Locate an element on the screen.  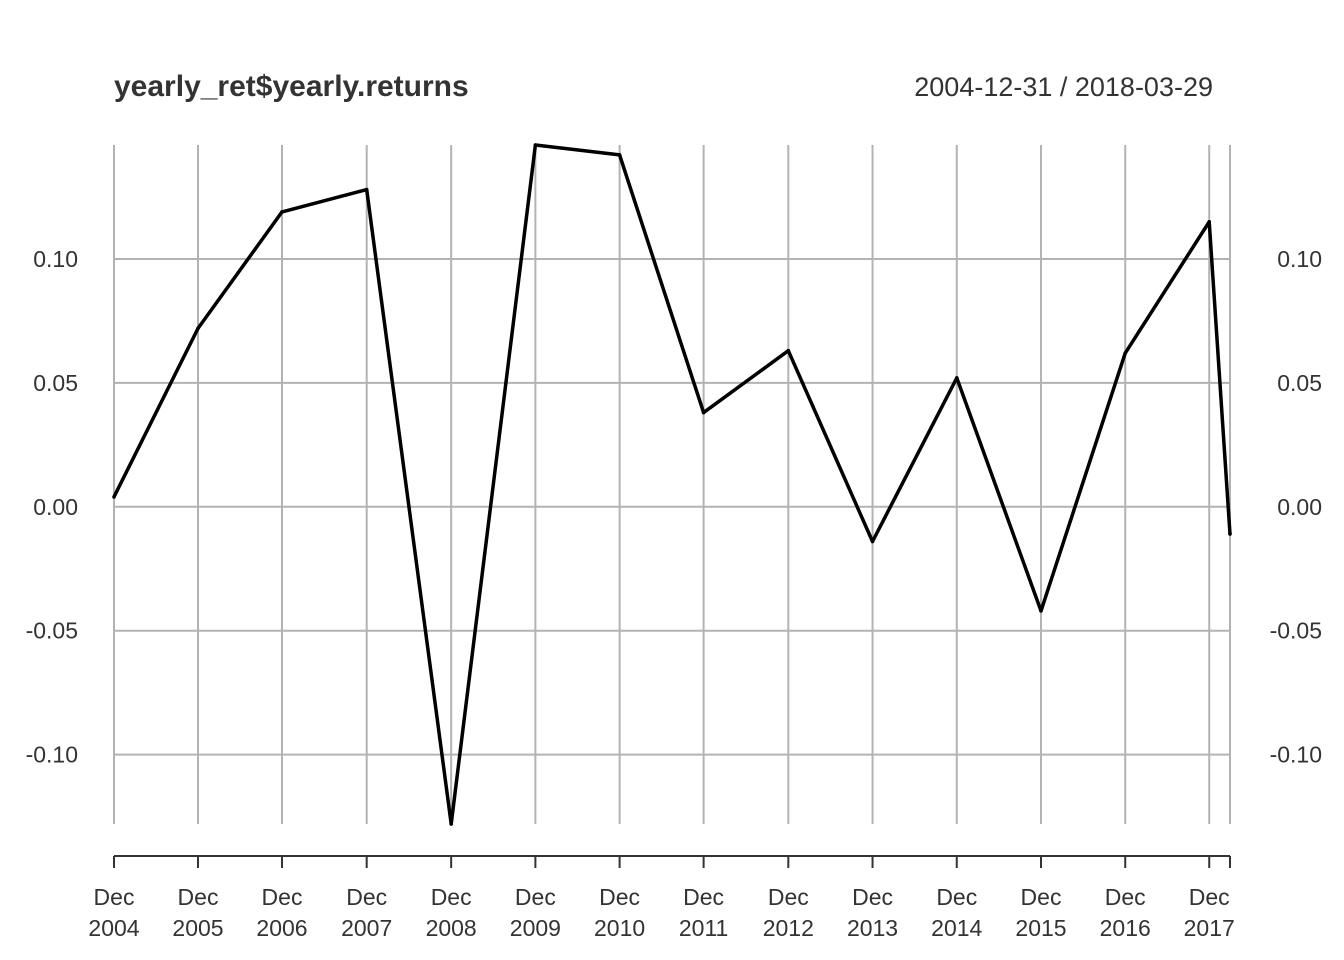
x-tick-label-year: 2015 is located at coordinates (1040, 928).